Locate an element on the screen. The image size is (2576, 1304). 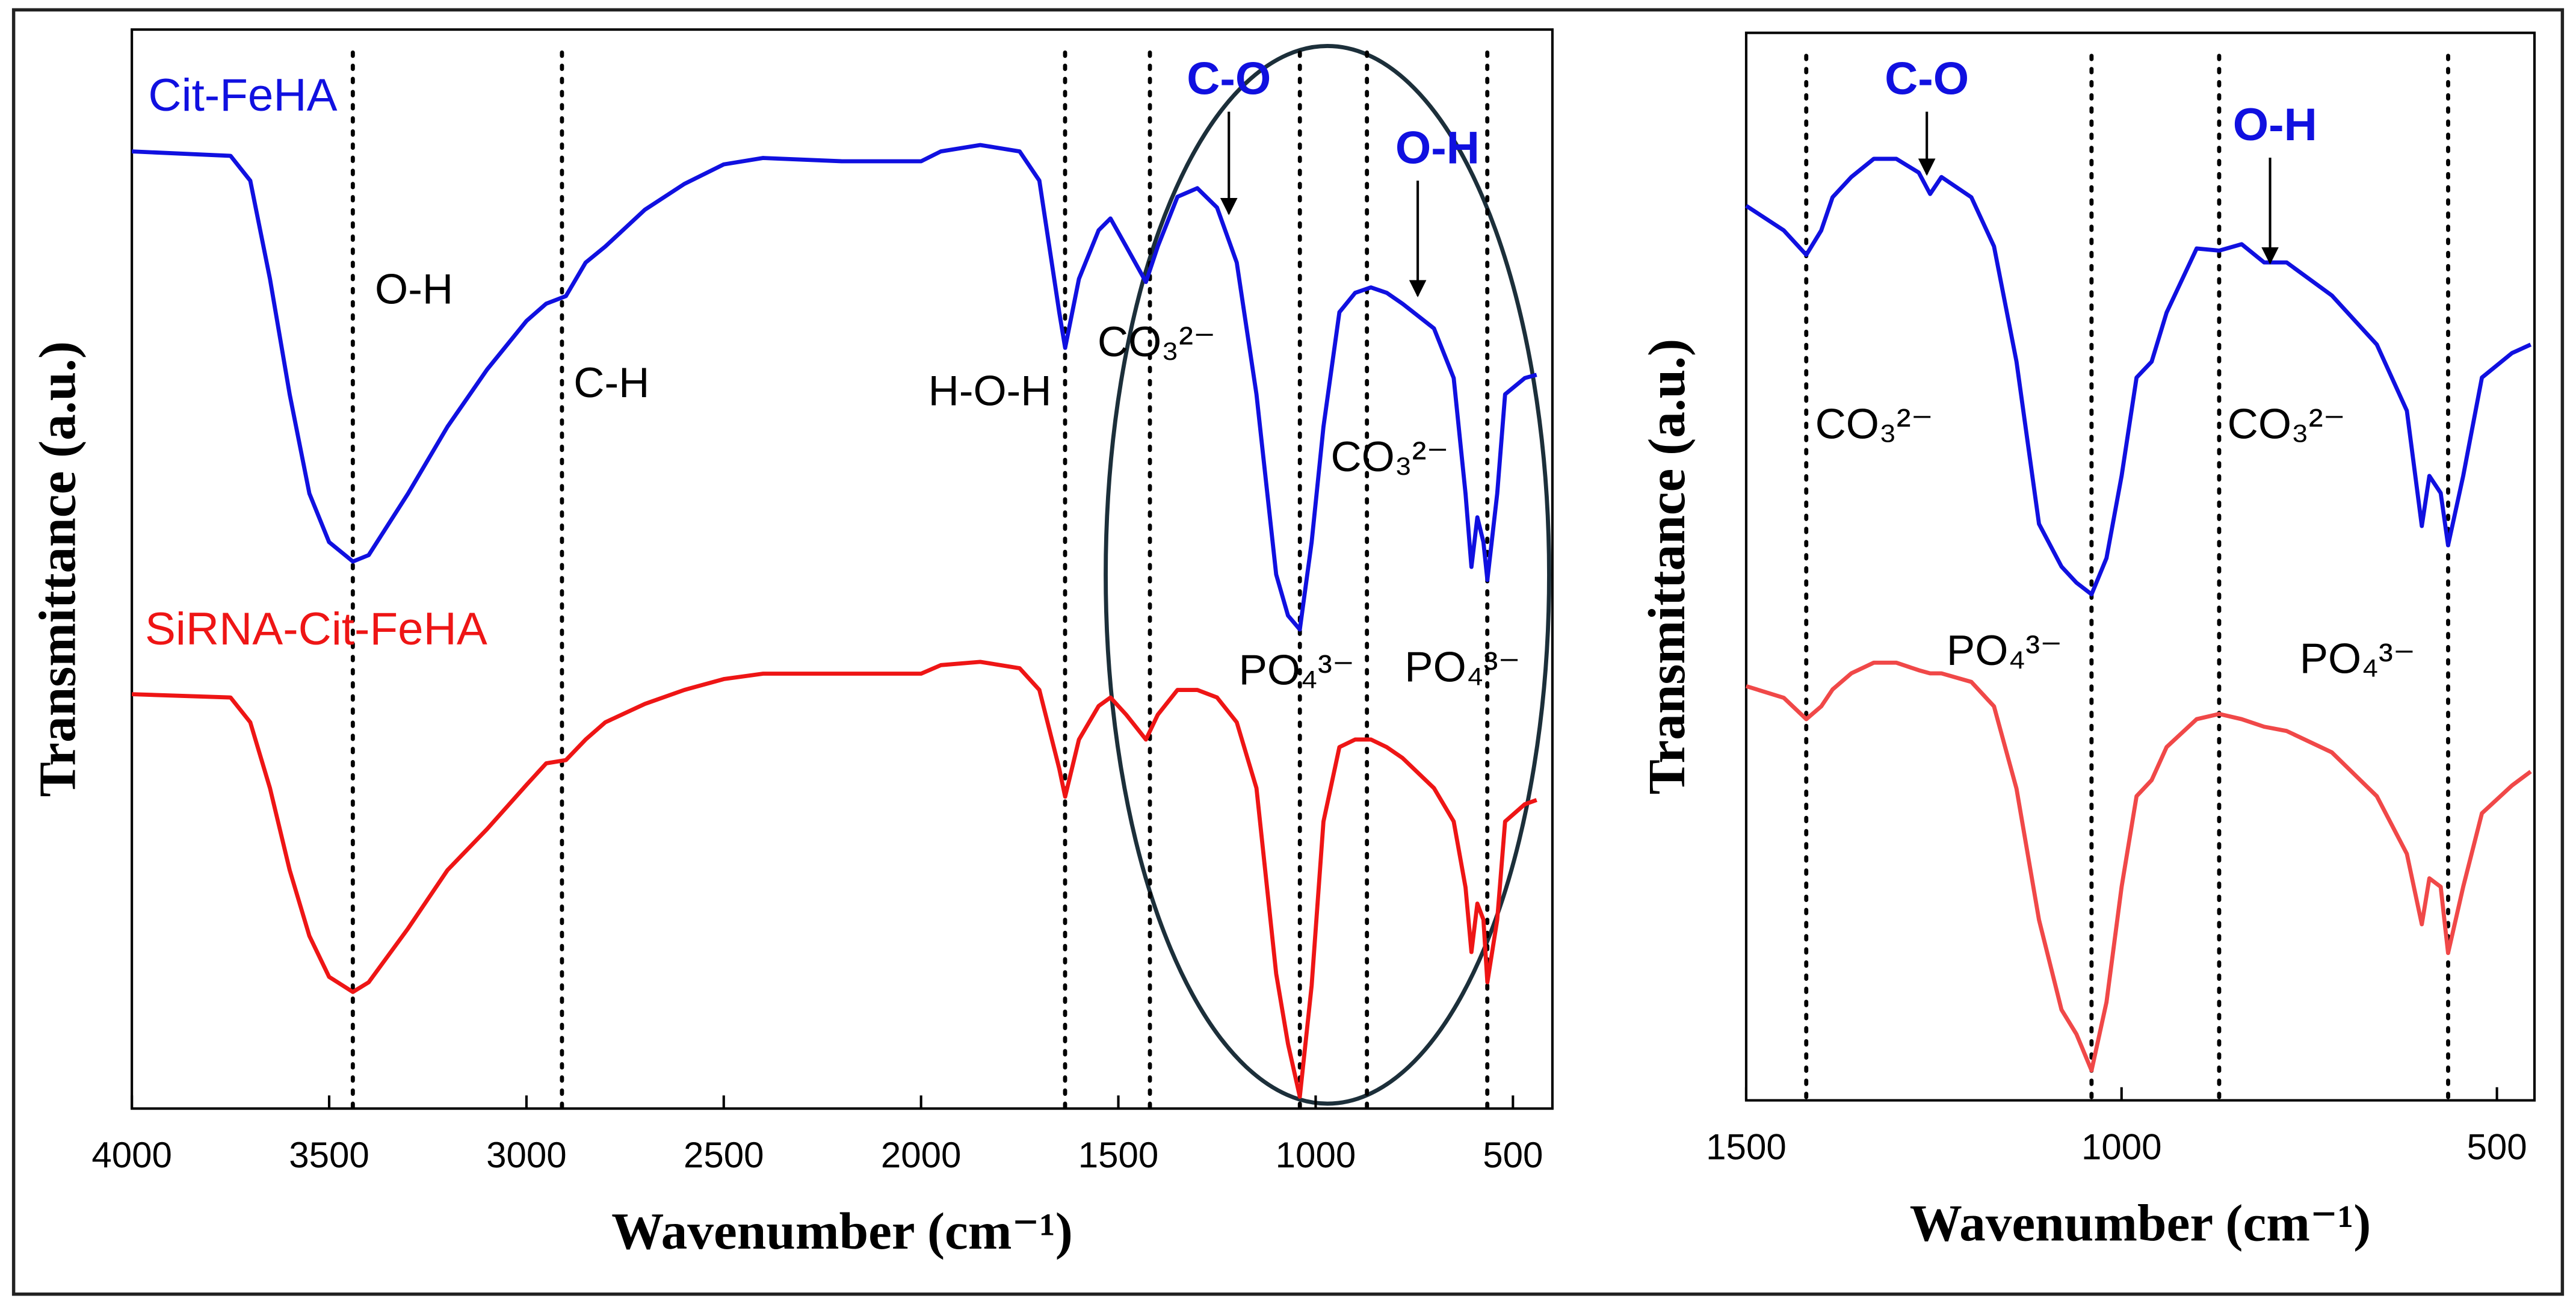
x-tick-label: 2000 is located at coordinates (921, 1155).